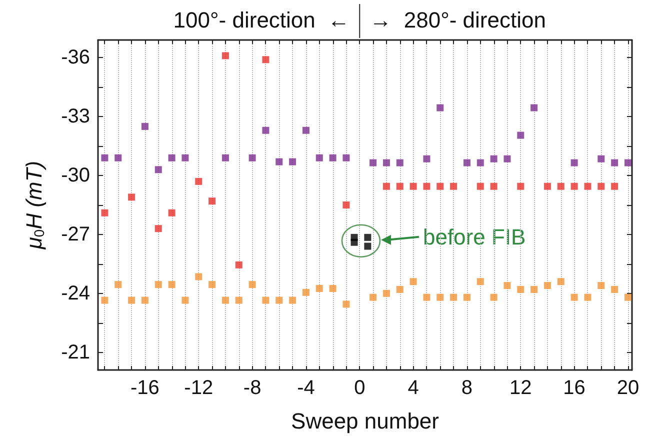 This screenshot has height=444, width=656. Describe the element at coordinates (252, 388) in the screenshot. I see `x-tick-label: -8` at that location.